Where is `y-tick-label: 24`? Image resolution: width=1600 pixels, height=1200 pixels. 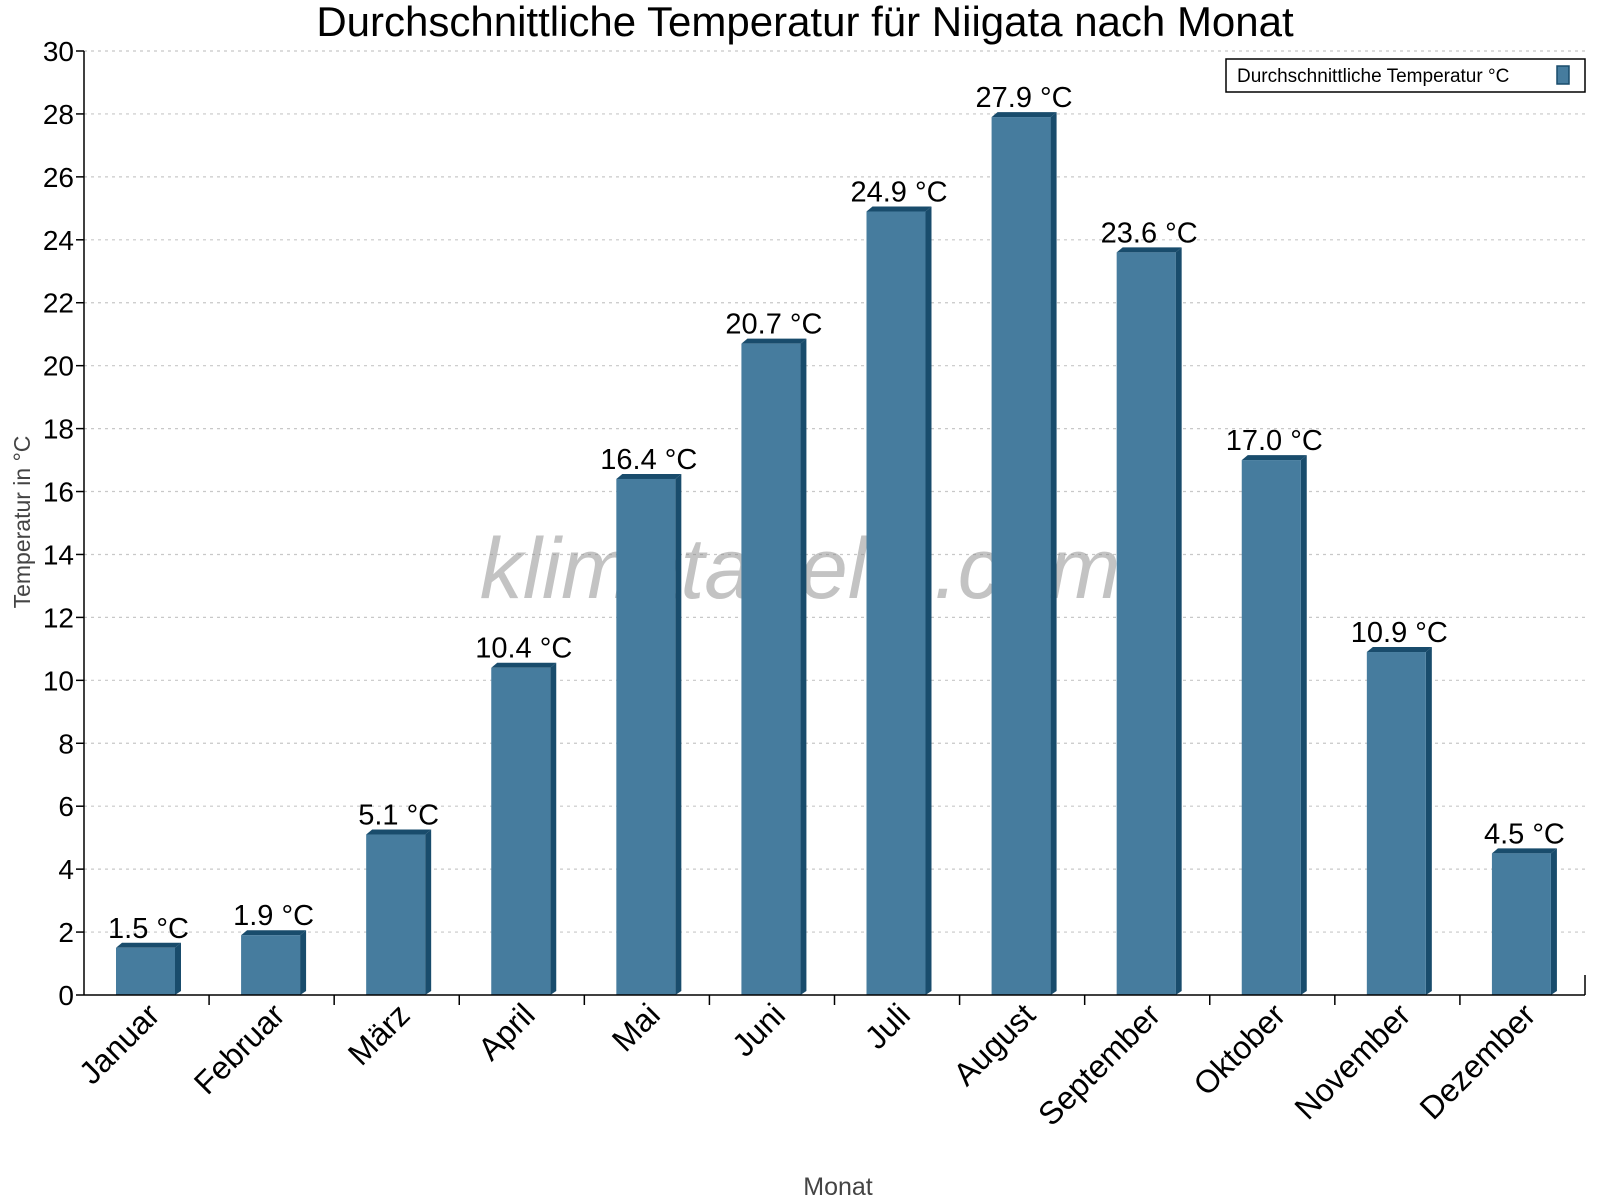
y-tick-label: 24 is located at coordinates (58, 240).